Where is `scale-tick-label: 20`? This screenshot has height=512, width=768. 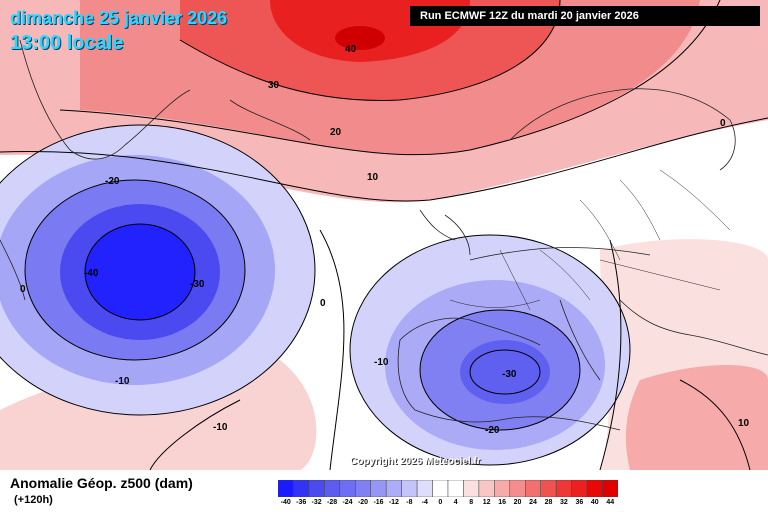
scale-tick-label: 20 is located at coordinates (517, 502).